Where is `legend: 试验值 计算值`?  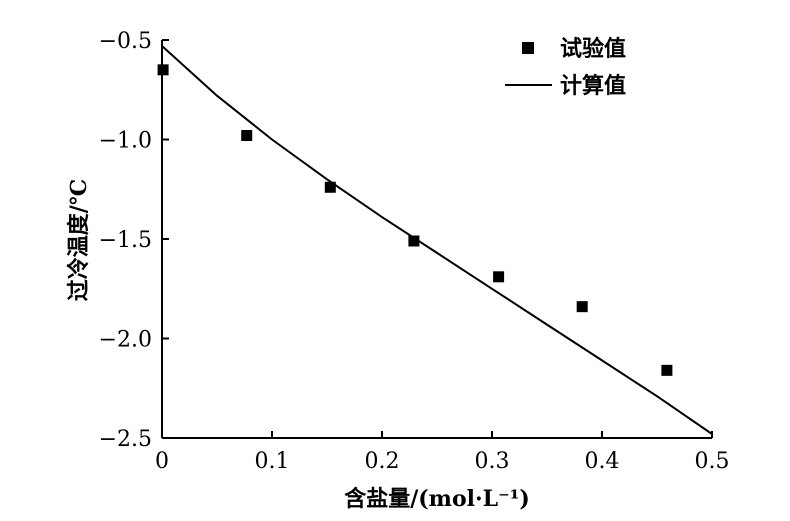 legend: 试验值 计算值 is located at coordinates (565, 67).